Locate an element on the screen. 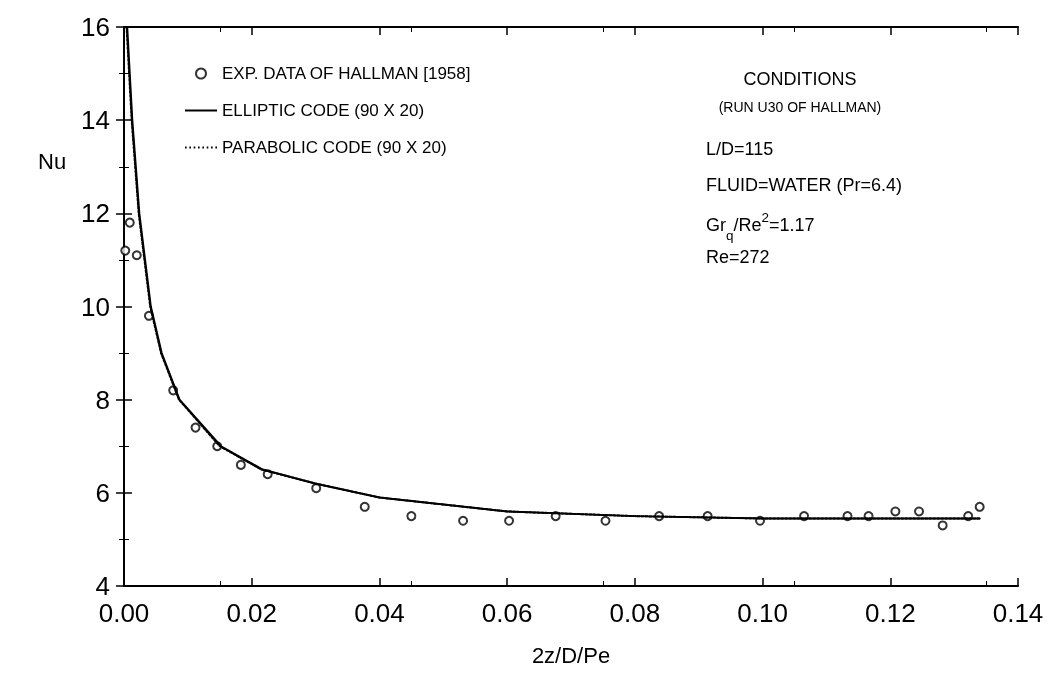  y-tick-label: 14 is located at coordinates (95, 120).